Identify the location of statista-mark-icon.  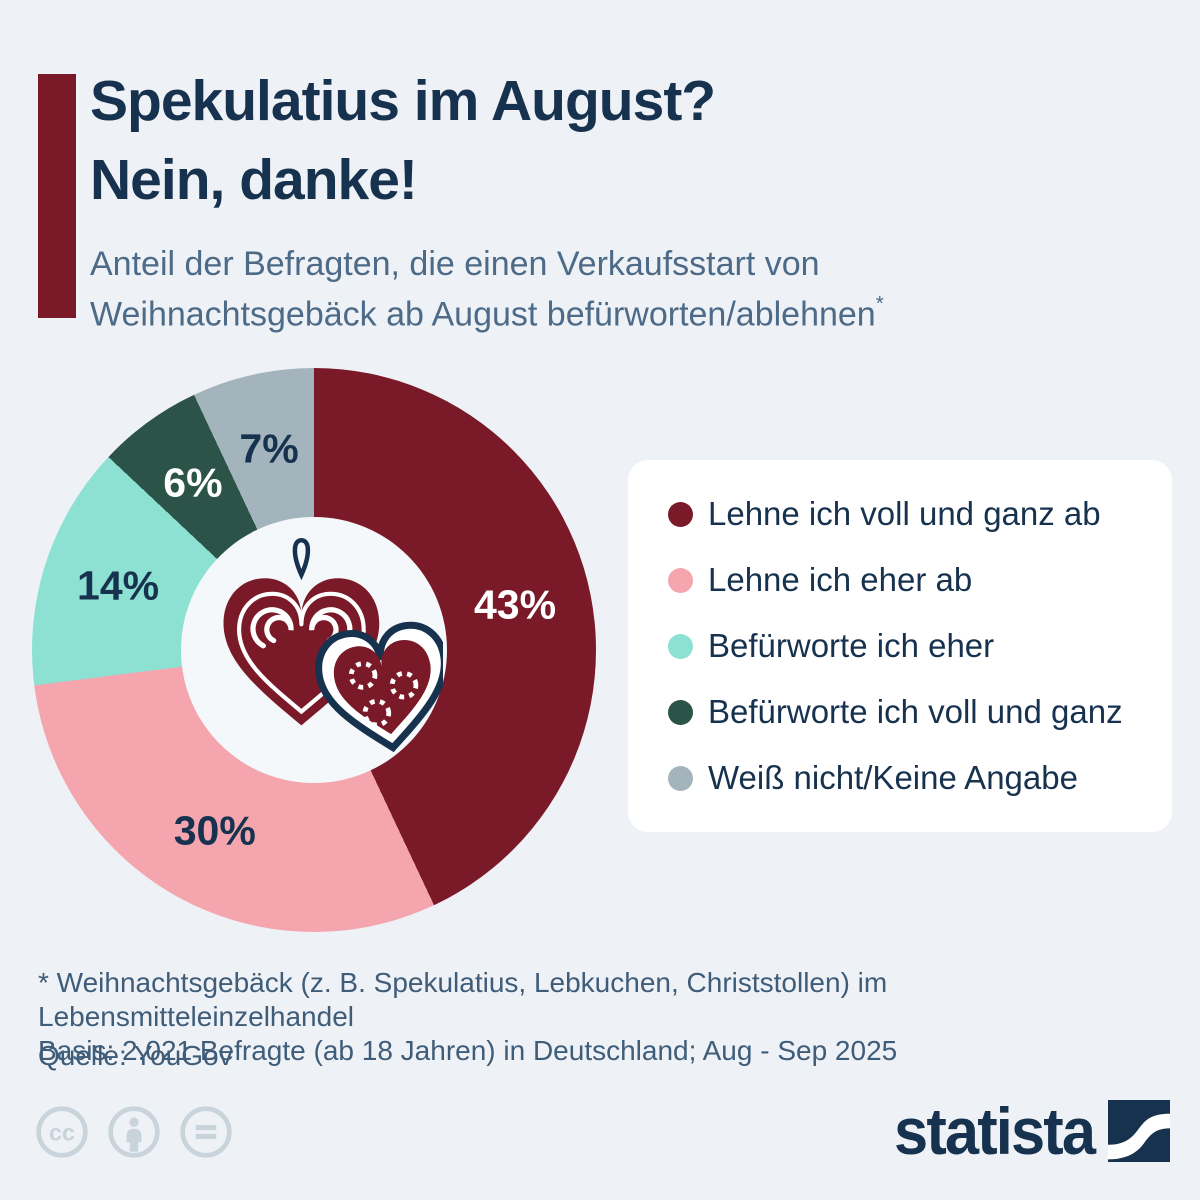
(1139, 1131).